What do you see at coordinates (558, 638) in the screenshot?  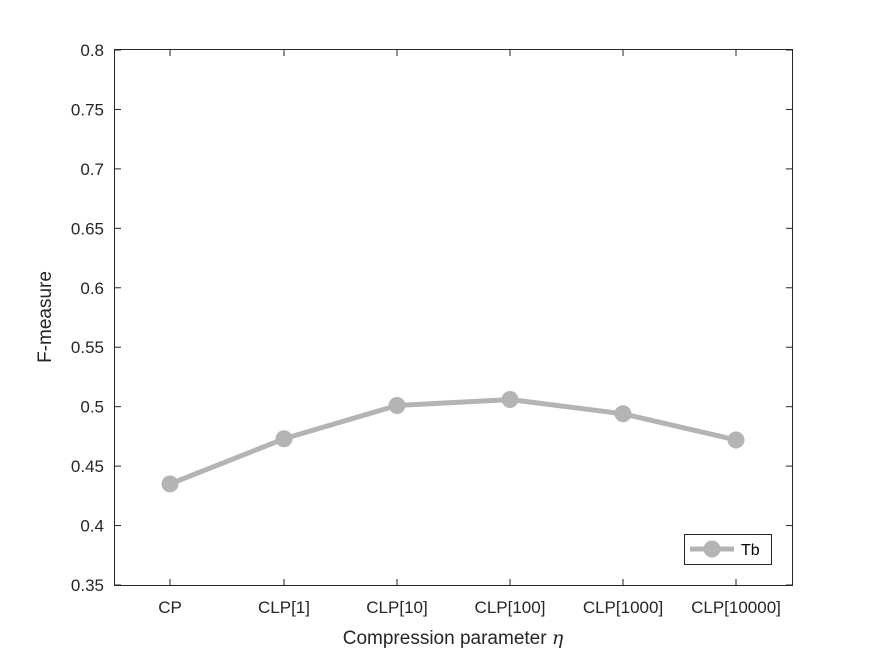 I see `x-axis-label-symbol: η` at bounding box center [558, 638].